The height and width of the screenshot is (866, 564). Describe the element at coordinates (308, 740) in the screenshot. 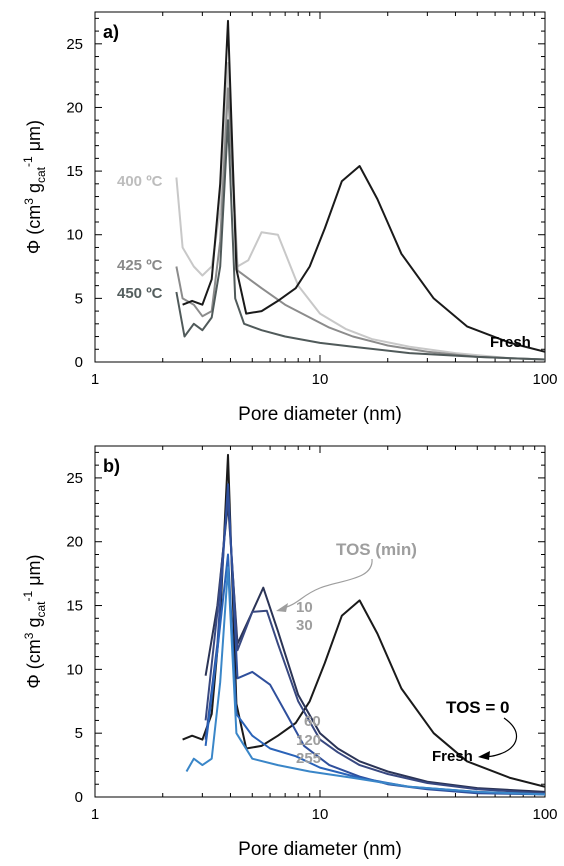

I see `series-label: 120` at that location.